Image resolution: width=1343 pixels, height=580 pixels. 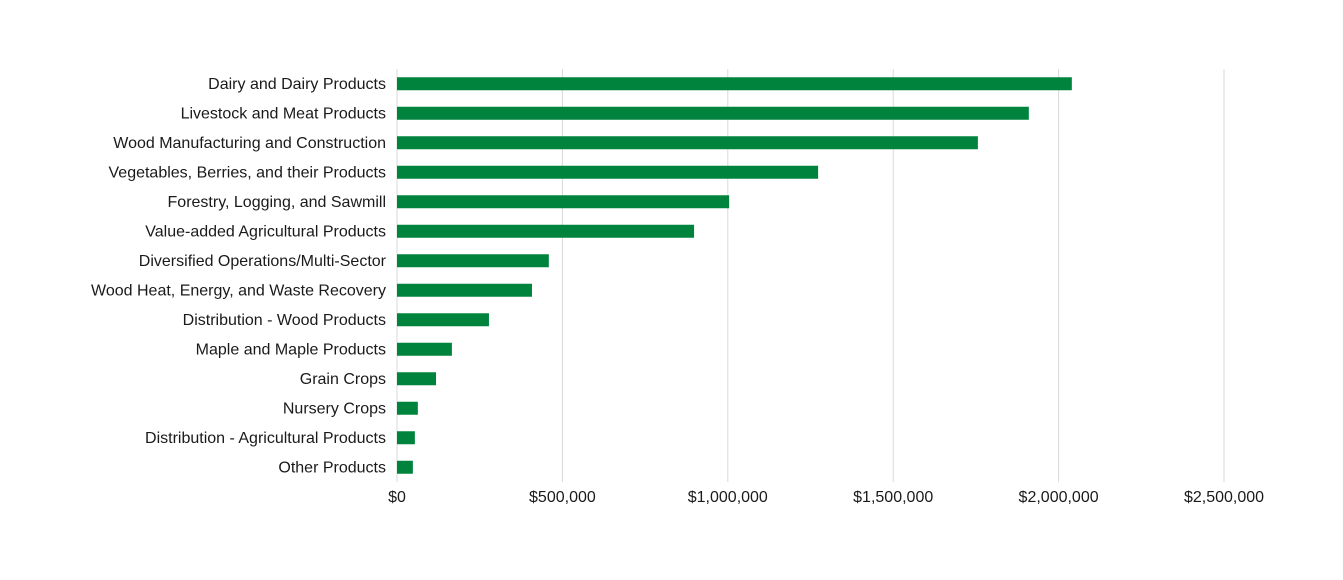 I want to click on y-tick-label: Nursery Crops, so click(x=334, y=408).